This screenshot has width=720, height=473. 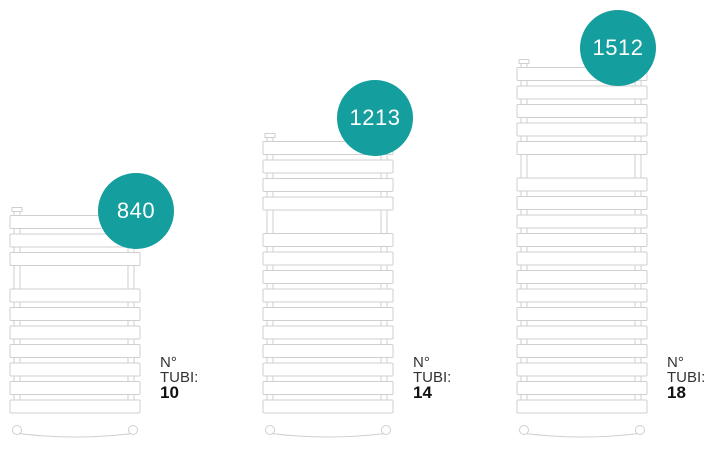 I want to click on tube-count-info: N° TUBI: 10, so click(x=179, y=378).